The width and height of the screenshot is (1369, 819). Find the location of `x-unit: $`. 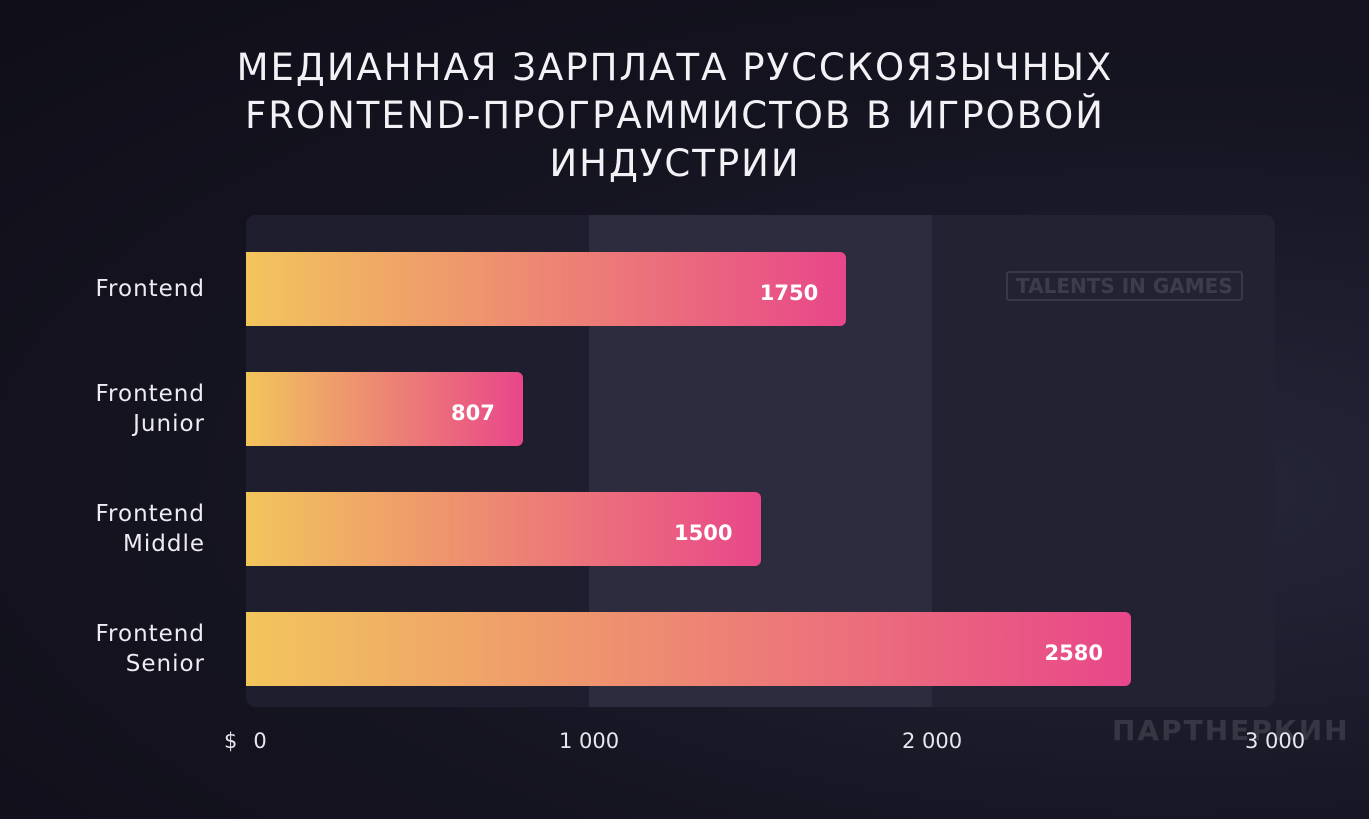

x-unit: $ is located at coordinates (231, 741).